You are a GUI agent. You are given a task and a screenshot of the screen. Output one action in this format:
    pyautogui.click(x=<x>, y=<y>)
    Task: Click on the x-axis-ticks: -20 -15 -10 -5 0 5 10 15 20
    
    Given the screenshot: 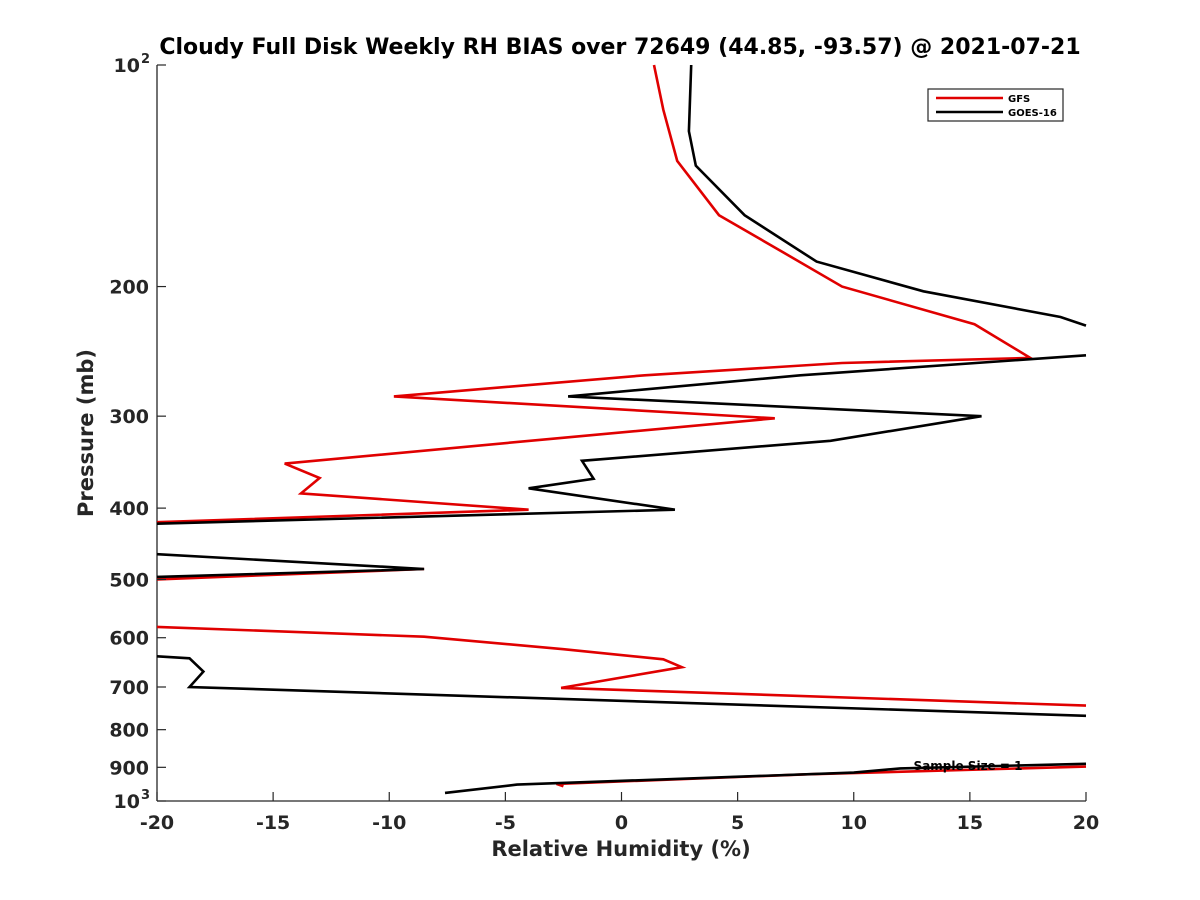 What is the action you would take?
    pyautogui.click(x=619, y=813)
    